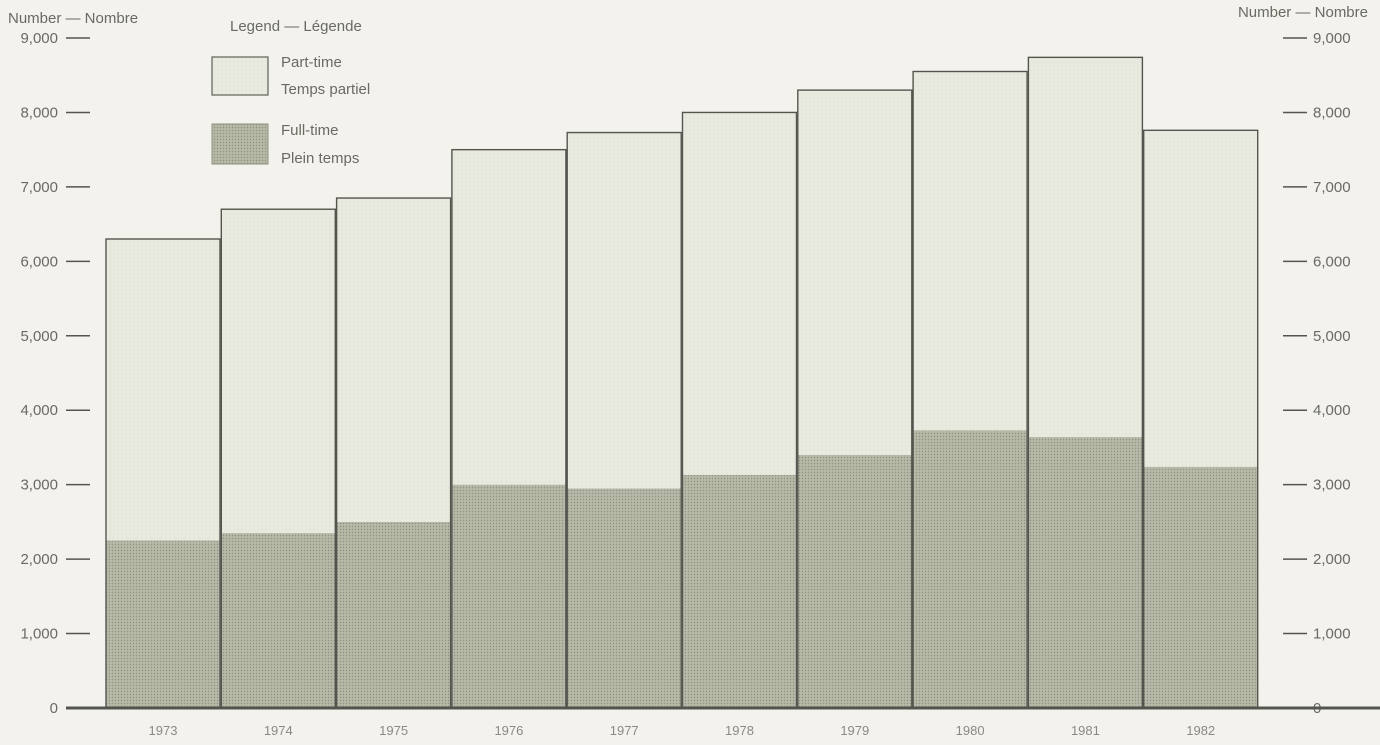 The height and width of the screenshot is (745, 1380). What do you see at coordinates (1332, 634) in the screenshot?
I see `y-tick-label-right: 1,000` at bounding box center [1332, 634].